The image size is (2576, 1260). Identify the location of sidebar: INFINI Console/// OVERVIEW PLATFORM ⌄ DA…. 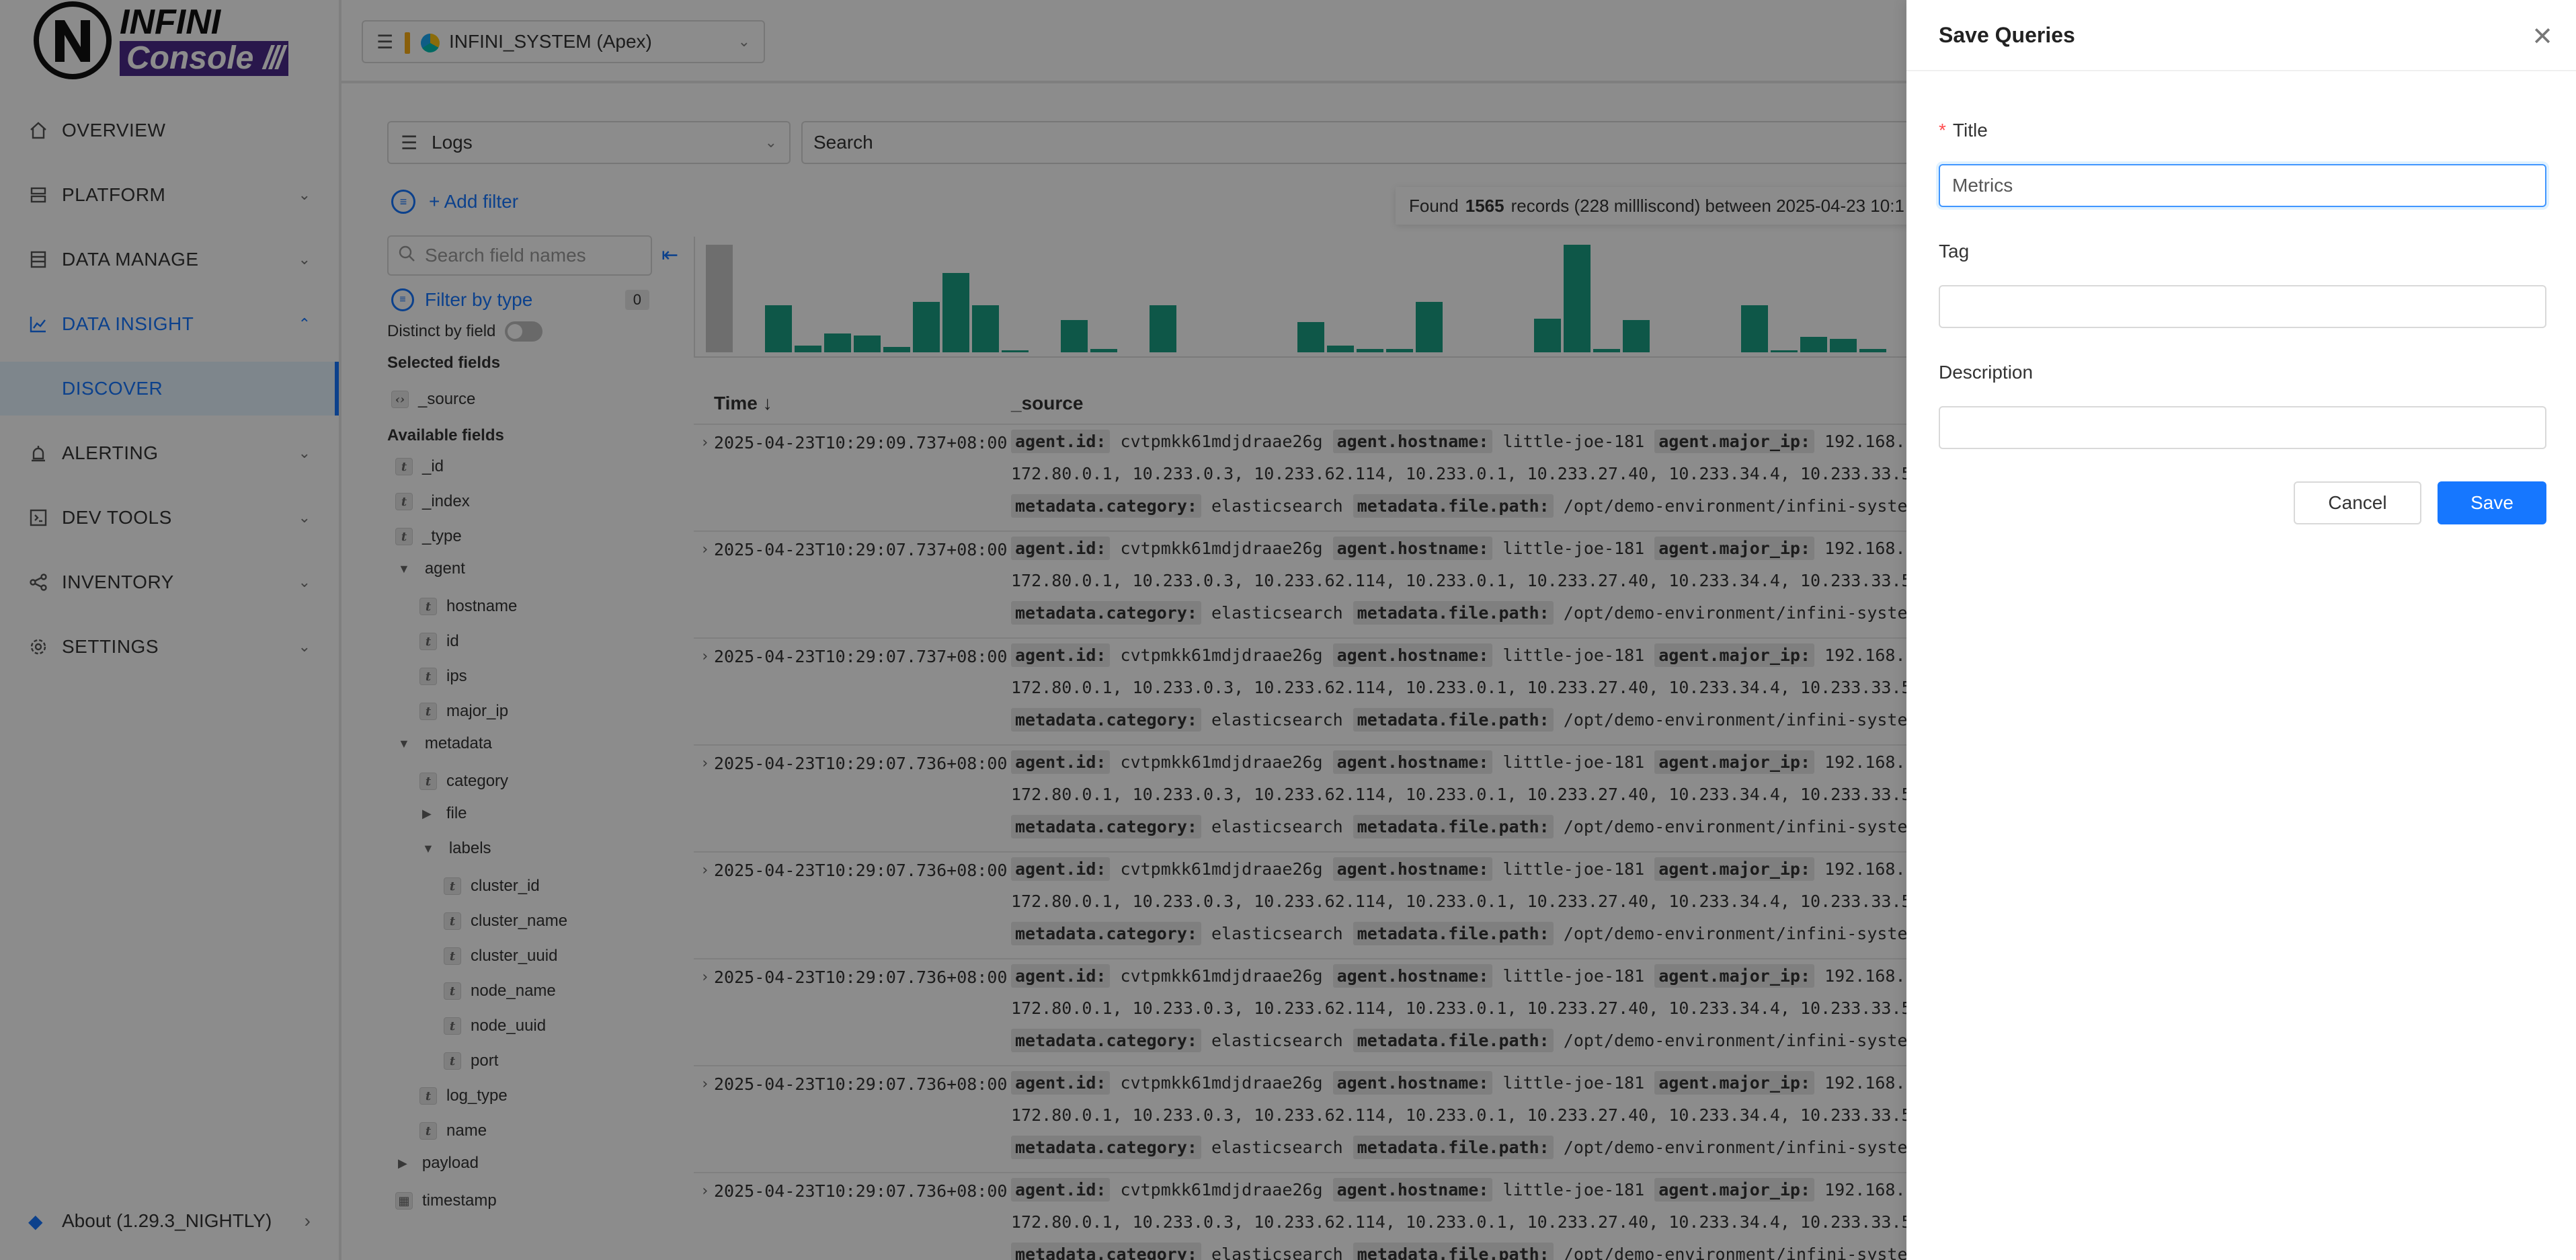
(170, 630).